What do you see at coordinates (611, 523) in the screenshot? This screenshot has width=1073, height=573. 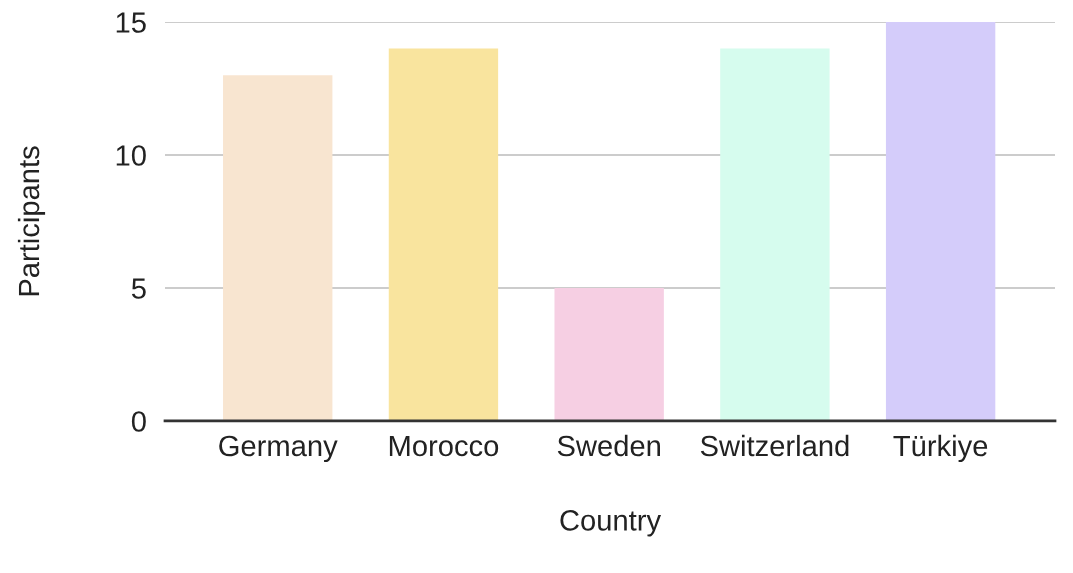 I see `x-axis-title: Country` at bounding box center [611, 523].